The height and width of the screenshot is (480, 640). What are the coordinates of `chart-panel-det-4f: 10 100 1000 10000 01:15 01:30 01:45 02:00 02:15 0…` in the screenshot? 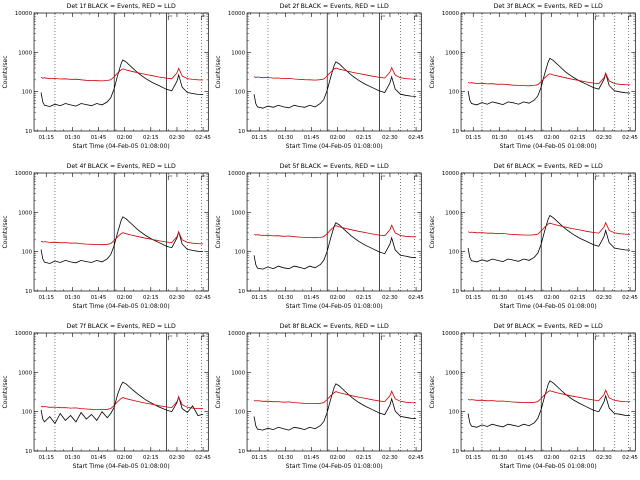 It's located at (106, 240).